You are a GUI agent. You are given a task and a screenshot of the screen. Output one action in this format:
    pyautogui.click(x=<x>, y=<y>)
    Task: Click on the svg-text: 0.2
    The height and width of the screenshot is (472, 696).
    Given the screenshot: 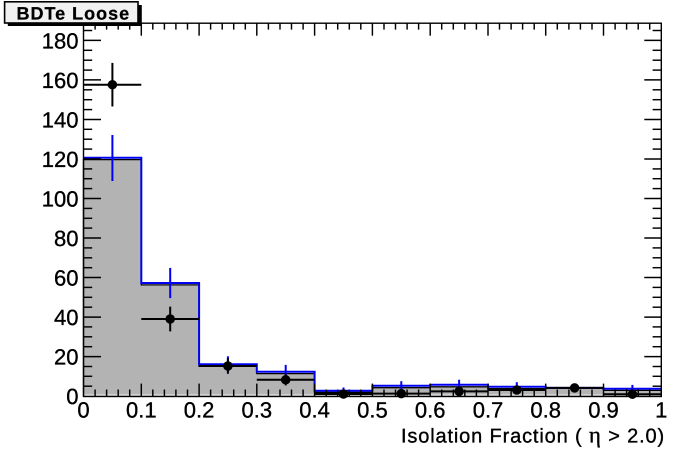 What is the action you would take?
    pyautogui.click(x=199, y=409)
    